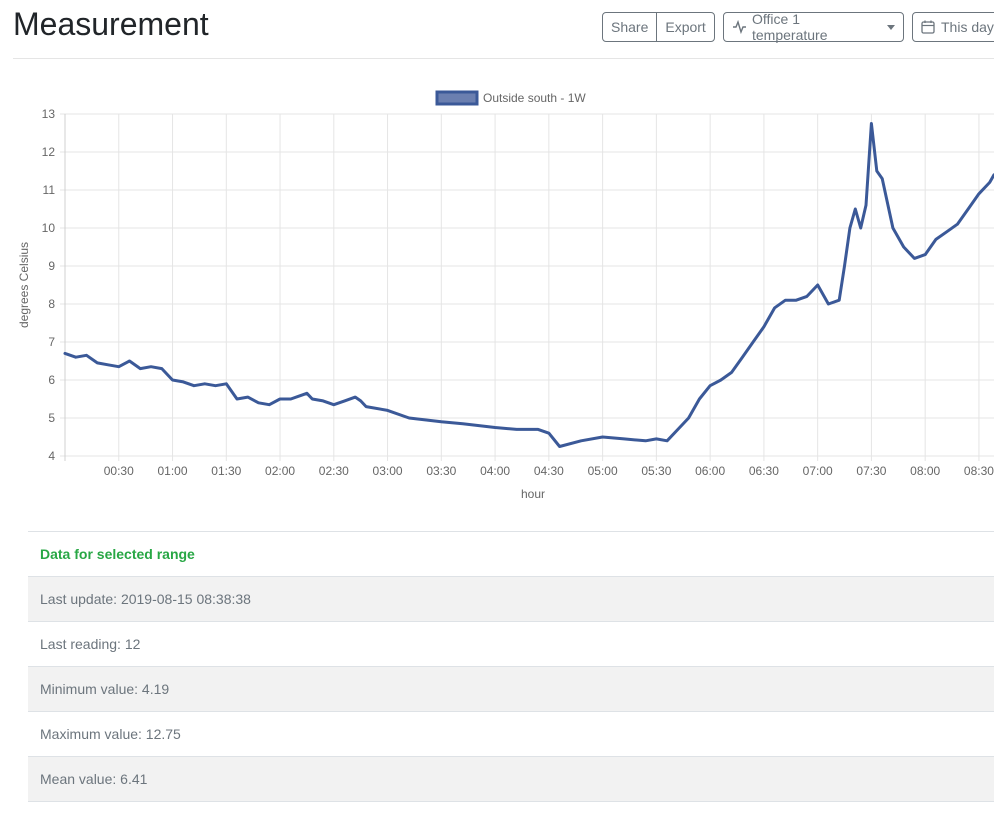 The image size is (994, 823). Describe the element at coordinates (656, 471) in the screenshot. I see `x-tick-label: 05:30` at that location.